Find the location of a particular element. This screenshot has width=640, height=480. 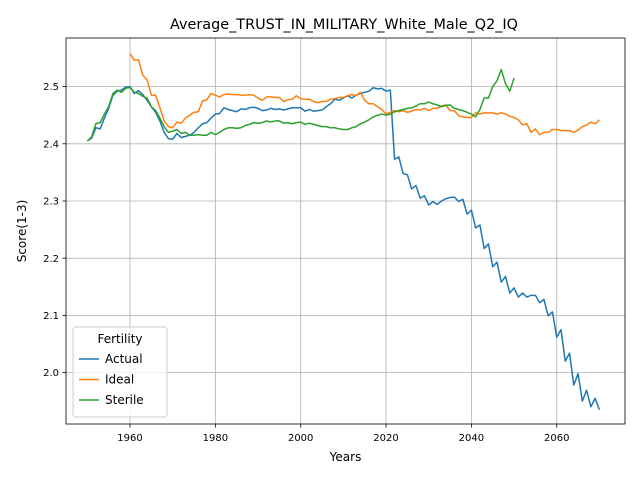

x-tick-label: 2020 is located at coordinates (385, 438).